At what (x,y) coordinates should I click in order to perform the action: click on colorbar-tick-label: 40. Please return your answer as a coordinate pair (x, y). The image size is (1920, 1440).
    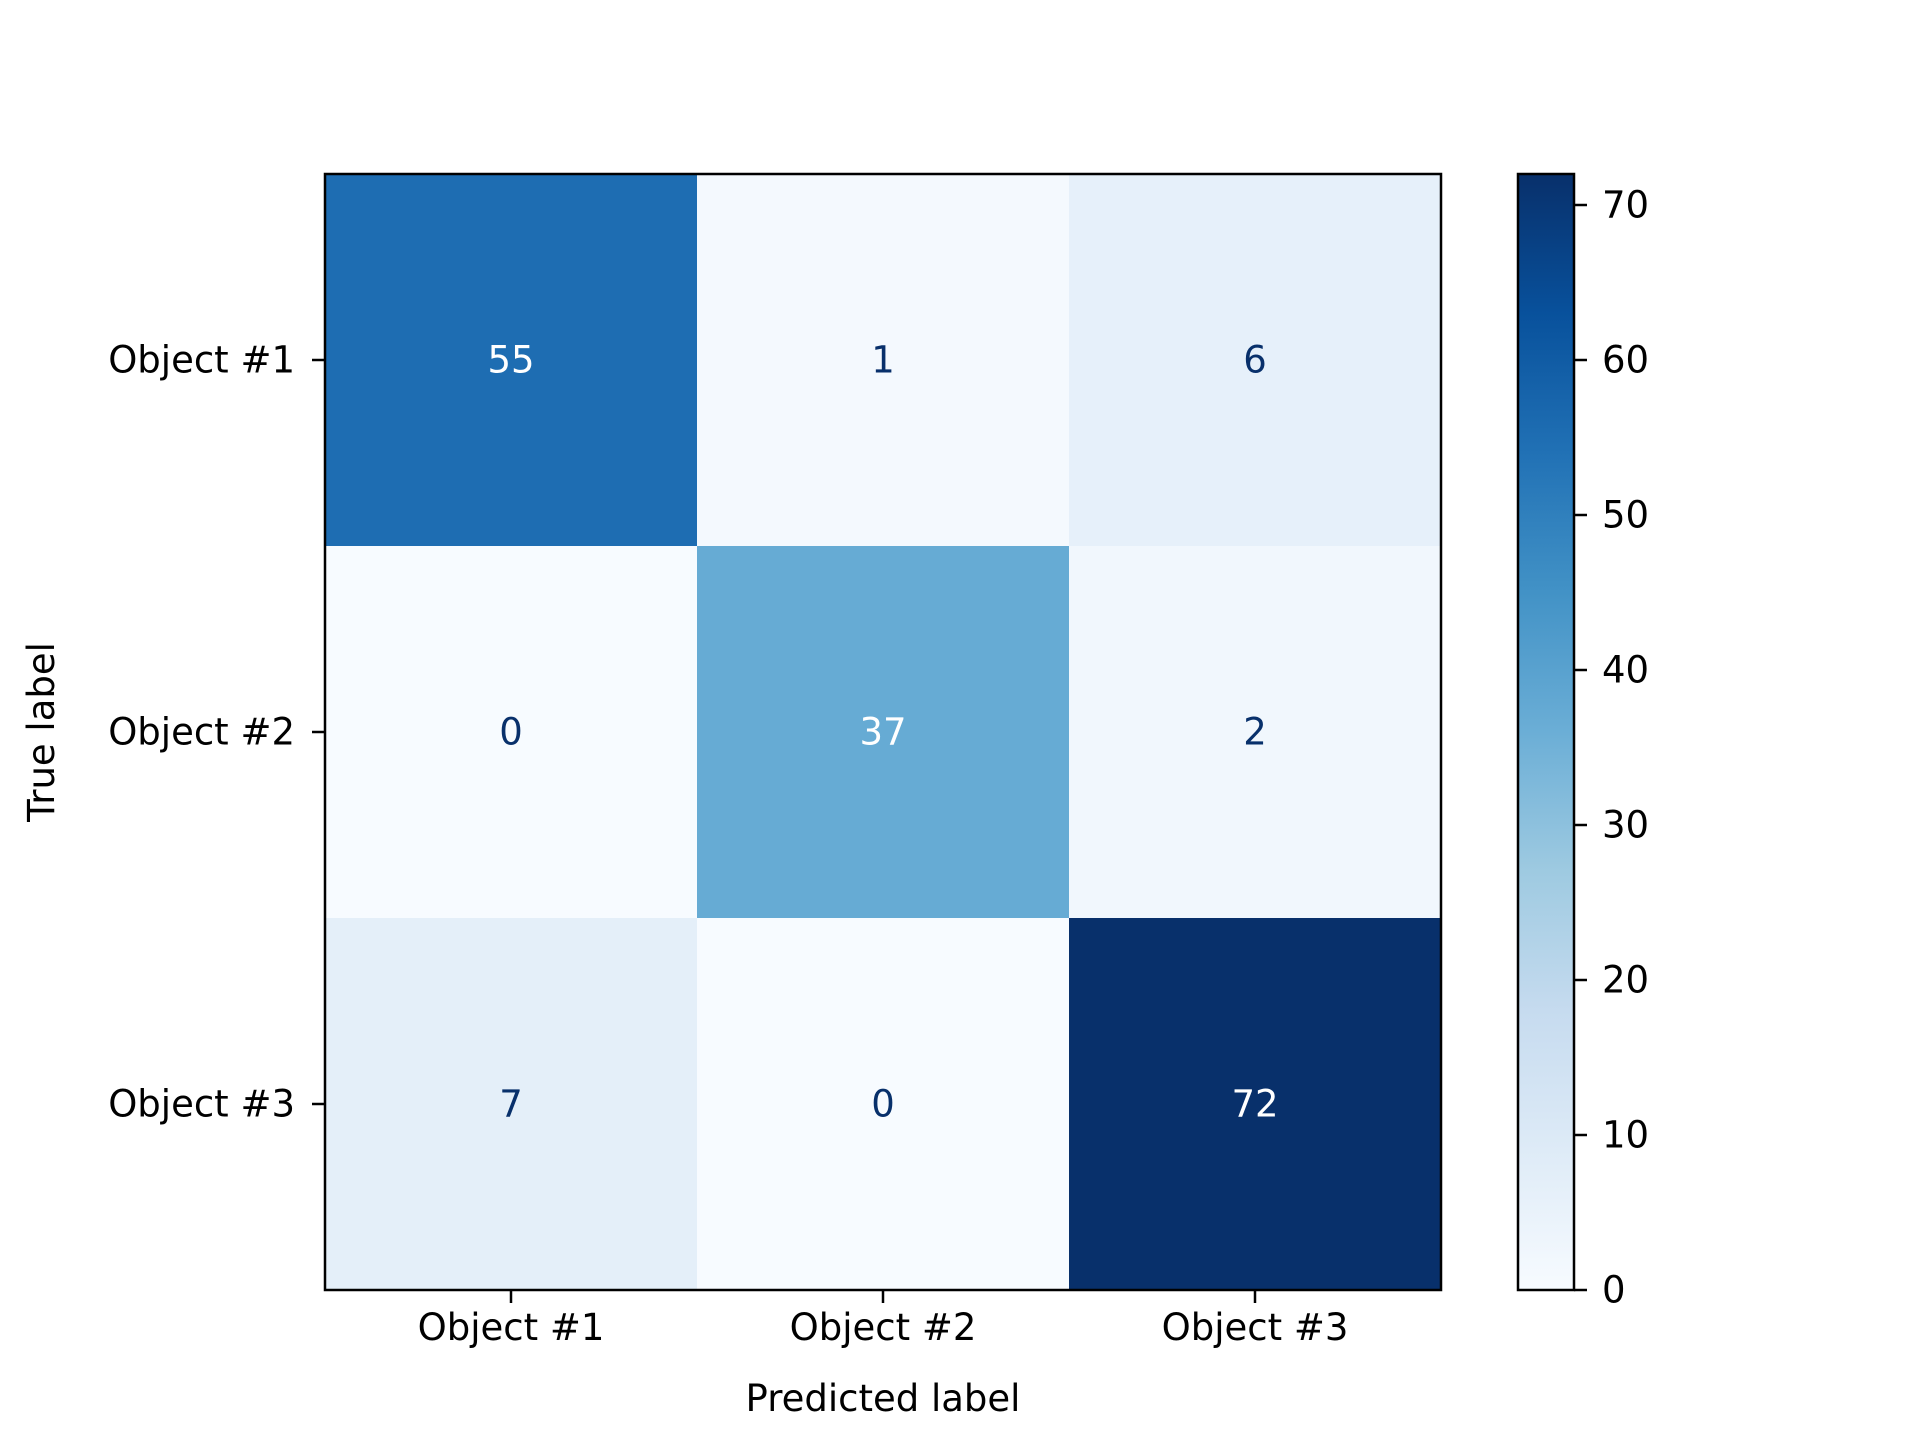
    Looking at the image, I should click on (1625, 670).